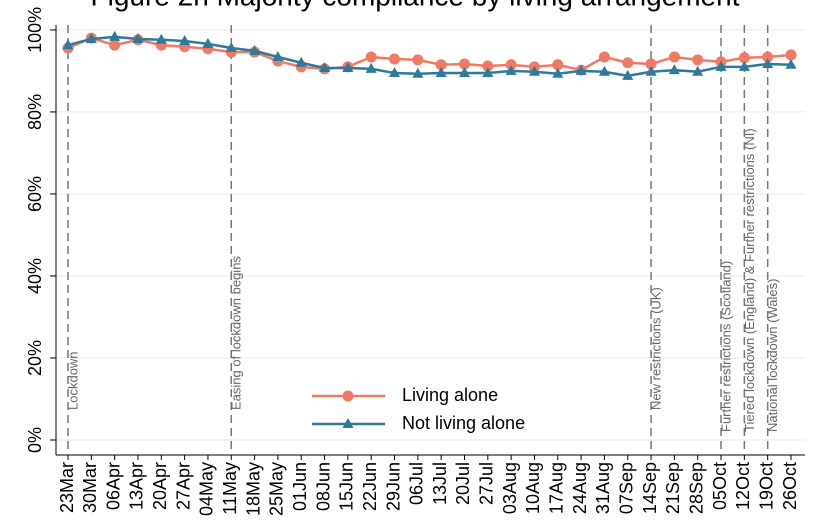  Describe the element at coordinates (35, 276) in the screenshot. I see `y-tick-label: 40%` at that location.